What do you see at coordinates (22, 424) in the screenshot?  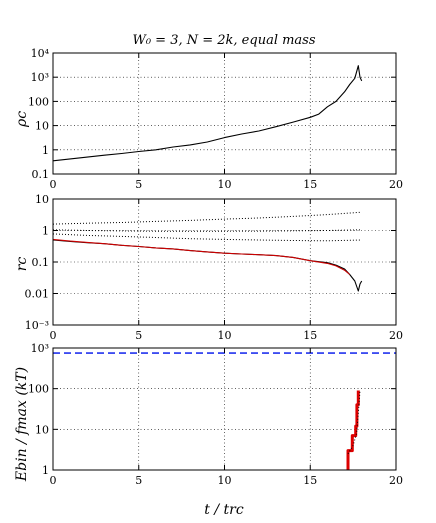 I see `y-axis-label-e-bin: Ebin / fmax (kT)` at bounding box center [22, 424].